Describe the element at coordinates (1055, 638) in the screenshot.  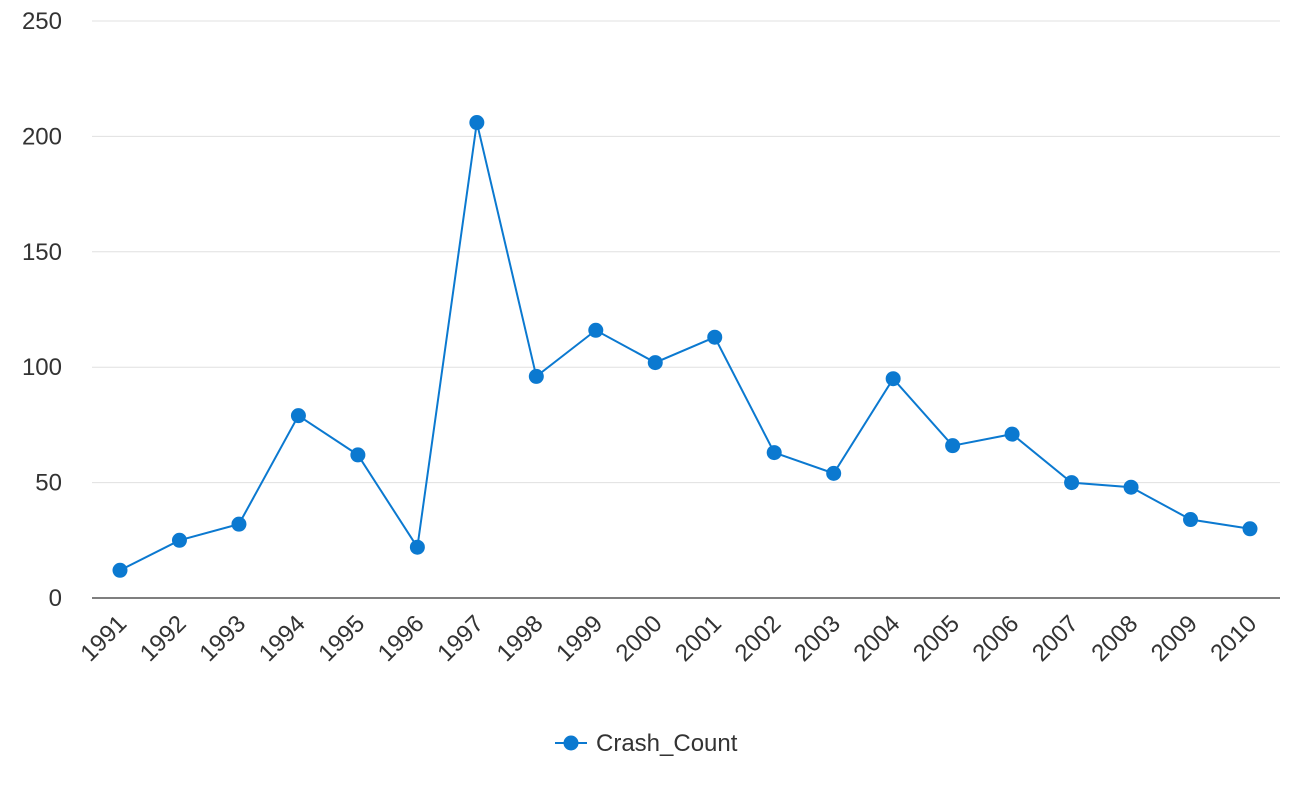
I see `x-tick-label: 2007` at that location.